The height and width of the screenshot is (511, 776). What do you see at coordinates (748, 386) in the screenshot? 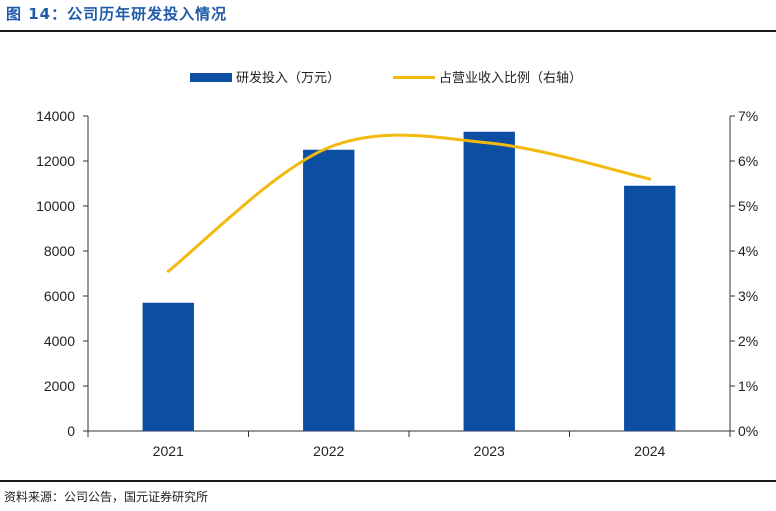
I see `right-tick-label: 1%` at bounding box center [748, 386].